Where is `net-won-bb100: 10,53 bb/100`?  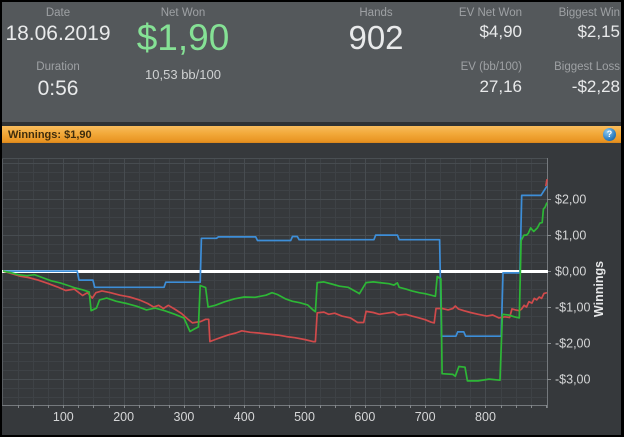 net-won-bb100: 10,53 bb/100 is located at coordinates (183, 74).